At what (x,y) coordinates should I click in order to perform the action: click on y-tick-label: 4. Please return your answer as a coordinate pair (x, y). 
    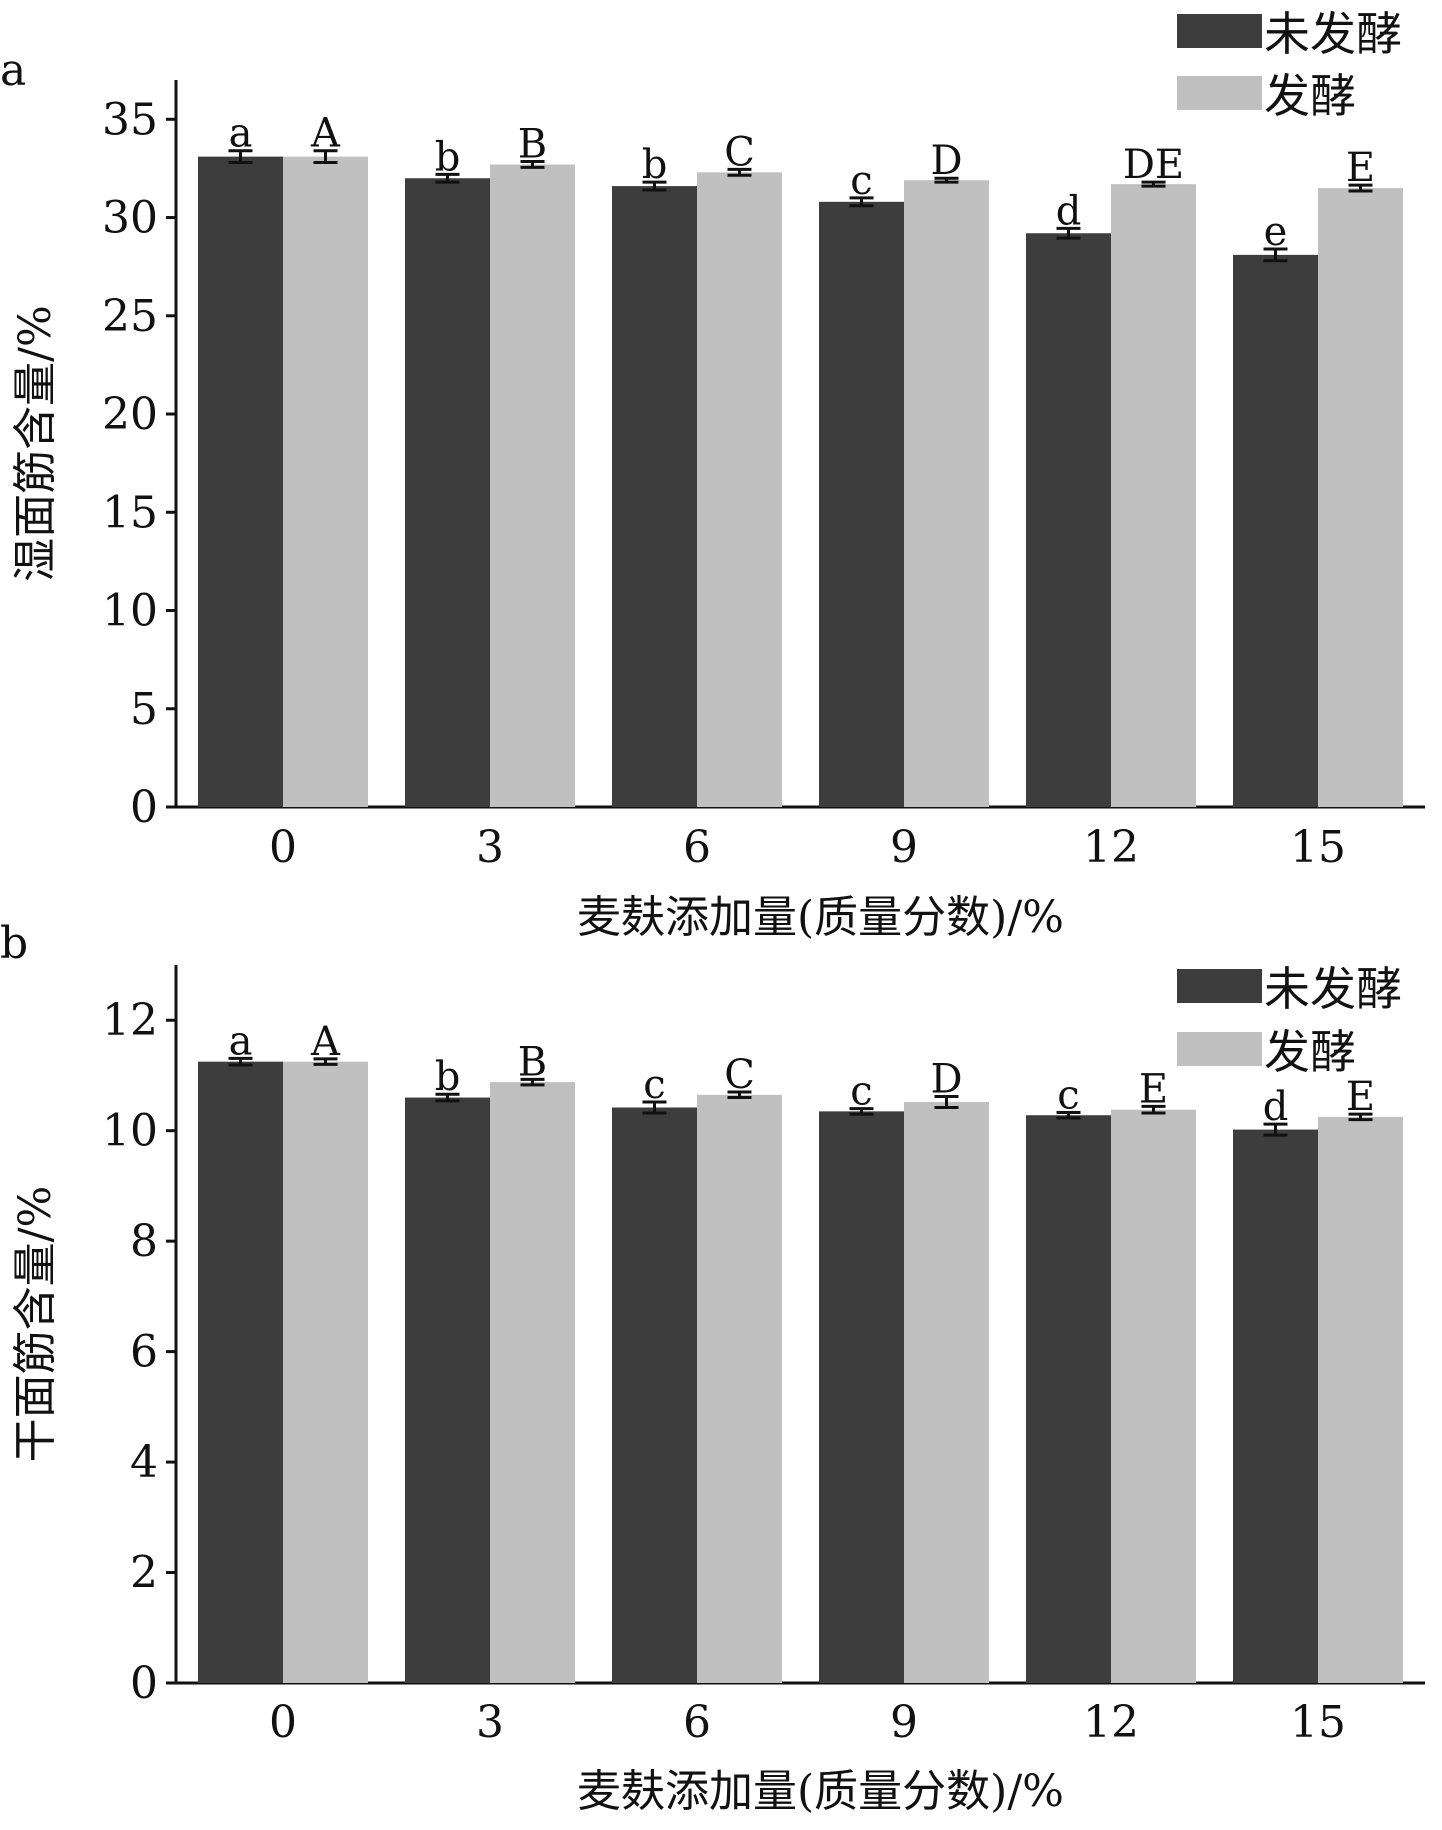
    Looking at the image, I should click on (144, 1462).